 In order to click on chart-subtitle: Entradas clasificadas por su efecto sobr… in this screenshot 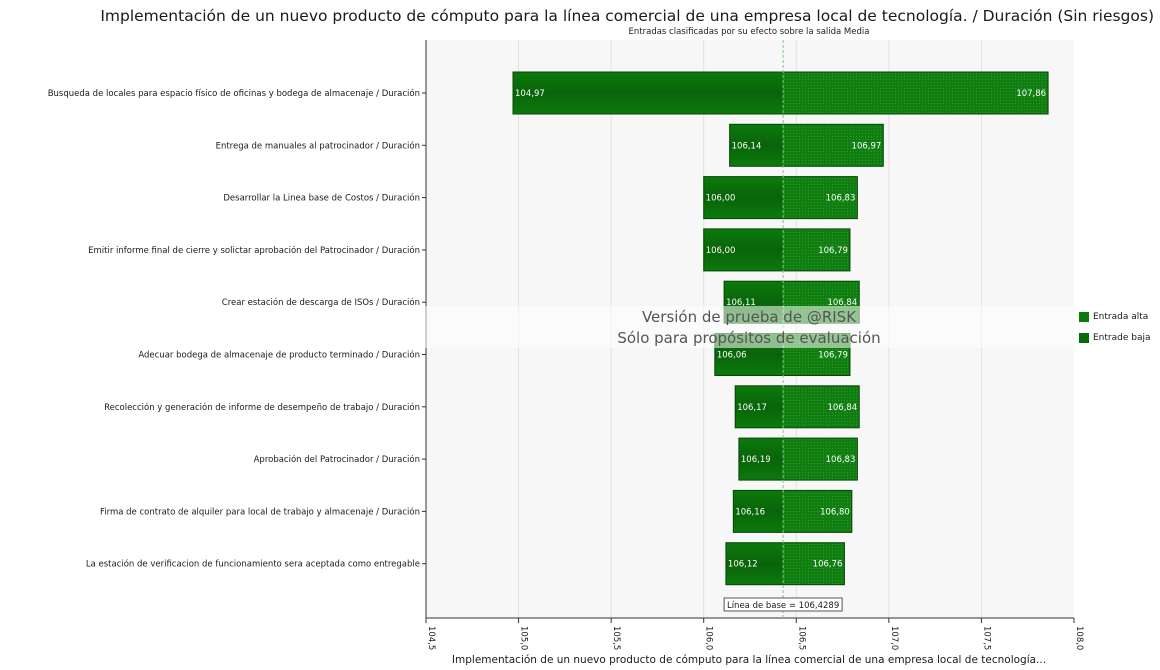, I will do `click(749, 32)`.